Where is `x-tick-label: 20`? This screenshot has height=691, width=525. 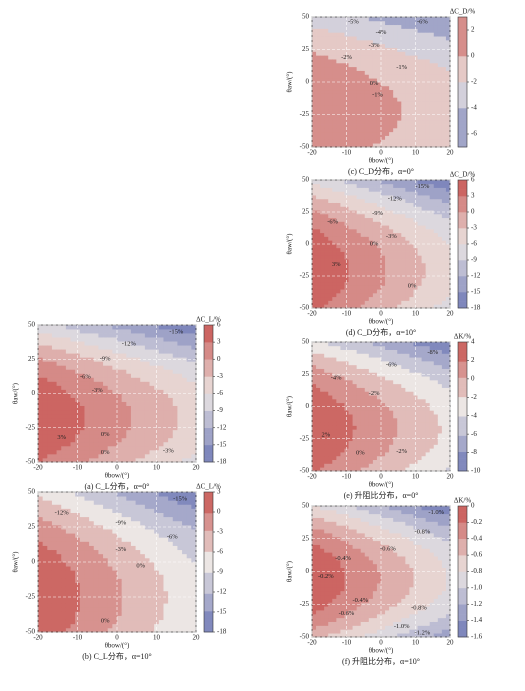 x-tick-label: 20 is located at coordinates (197, 638).